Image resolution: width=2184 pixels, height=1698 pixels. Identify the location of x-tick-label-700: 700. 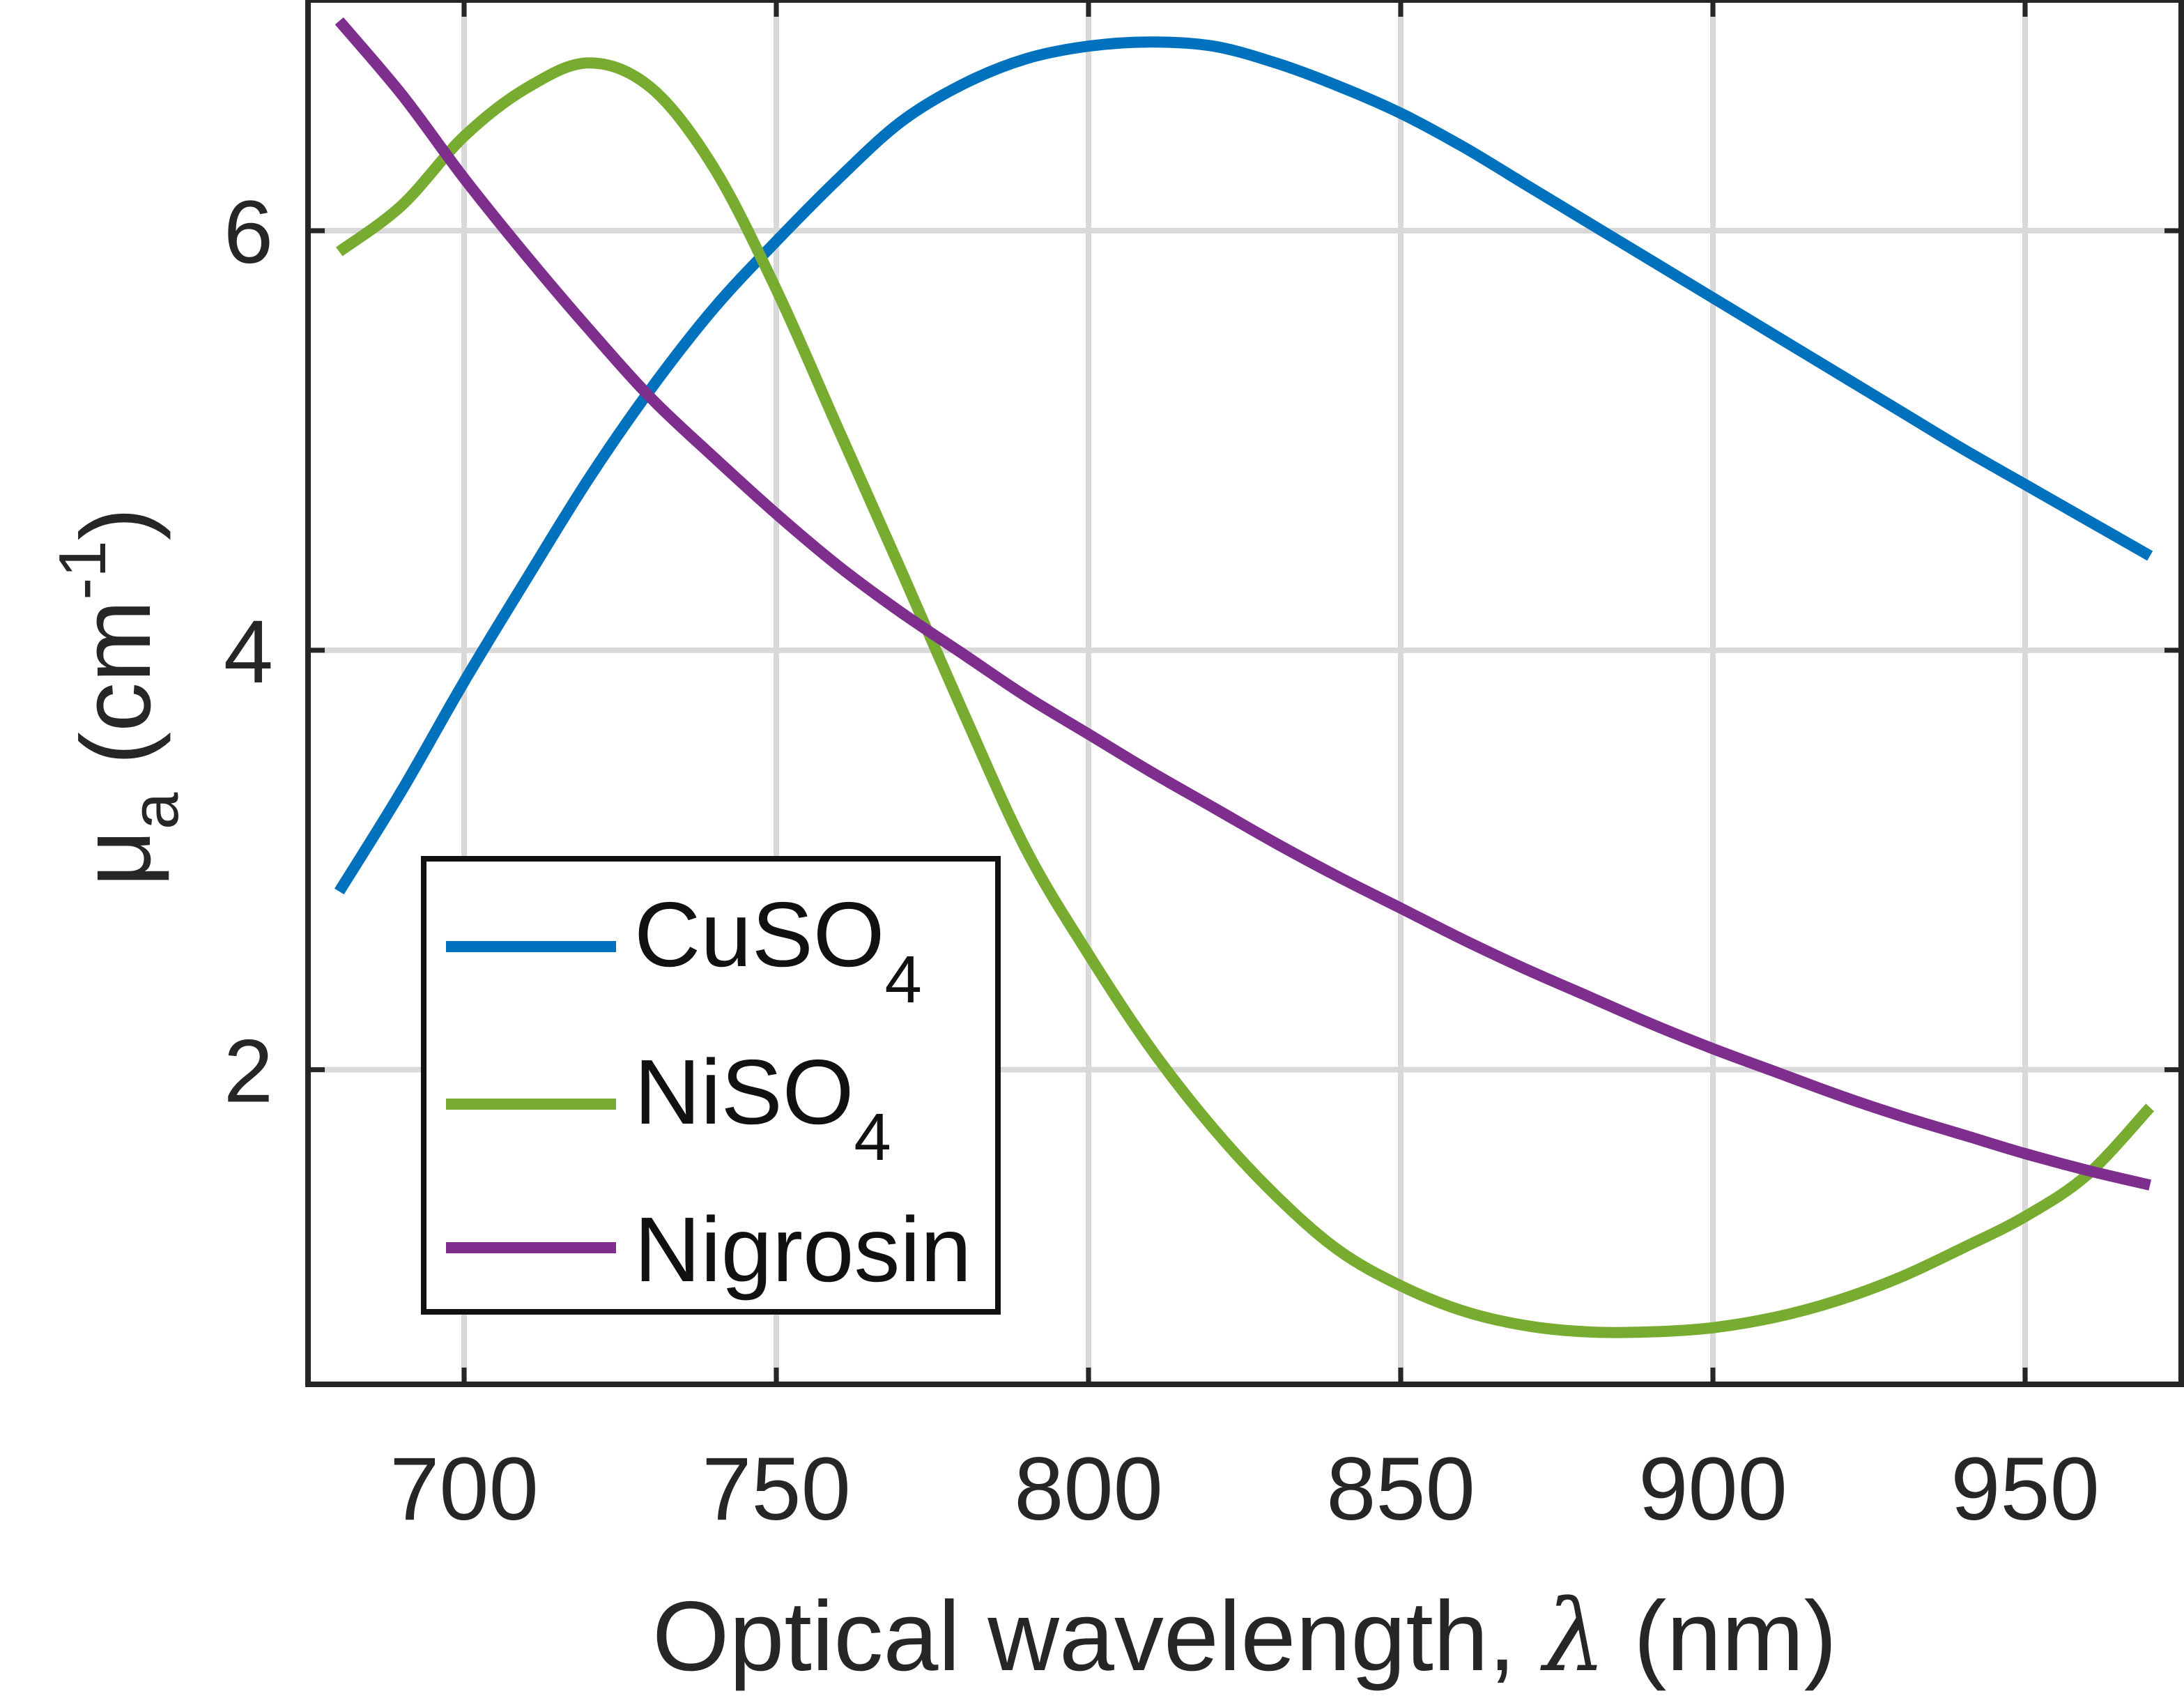
(464, 1489).